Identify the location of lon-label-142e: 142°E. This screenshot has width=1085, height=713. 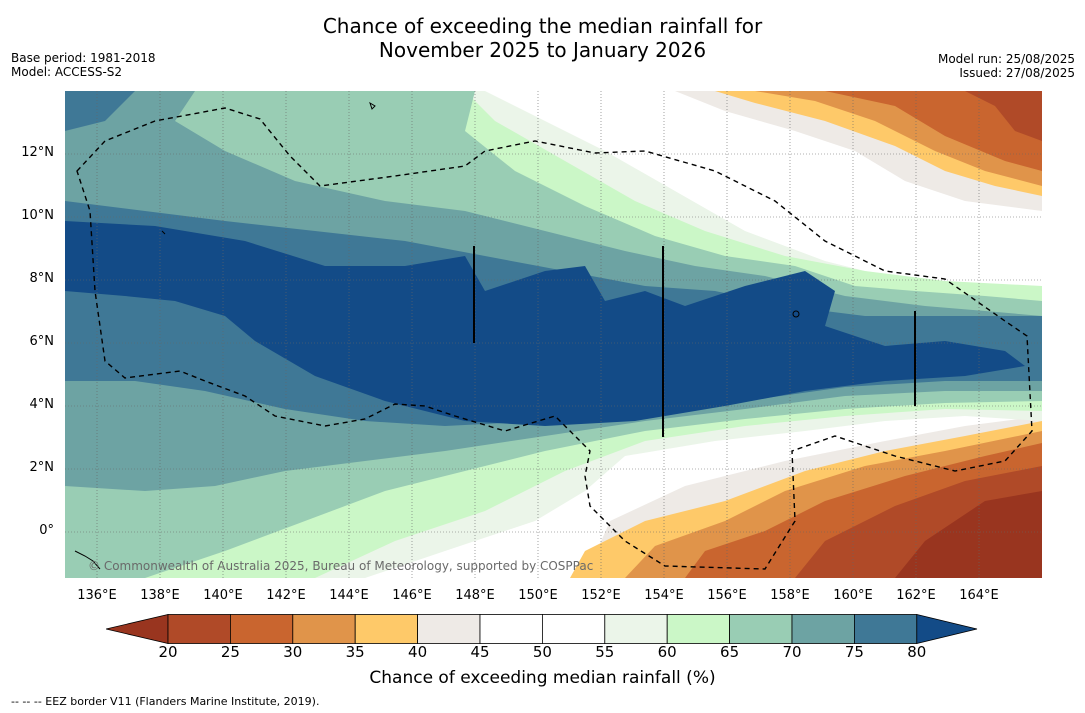
(286, 595).